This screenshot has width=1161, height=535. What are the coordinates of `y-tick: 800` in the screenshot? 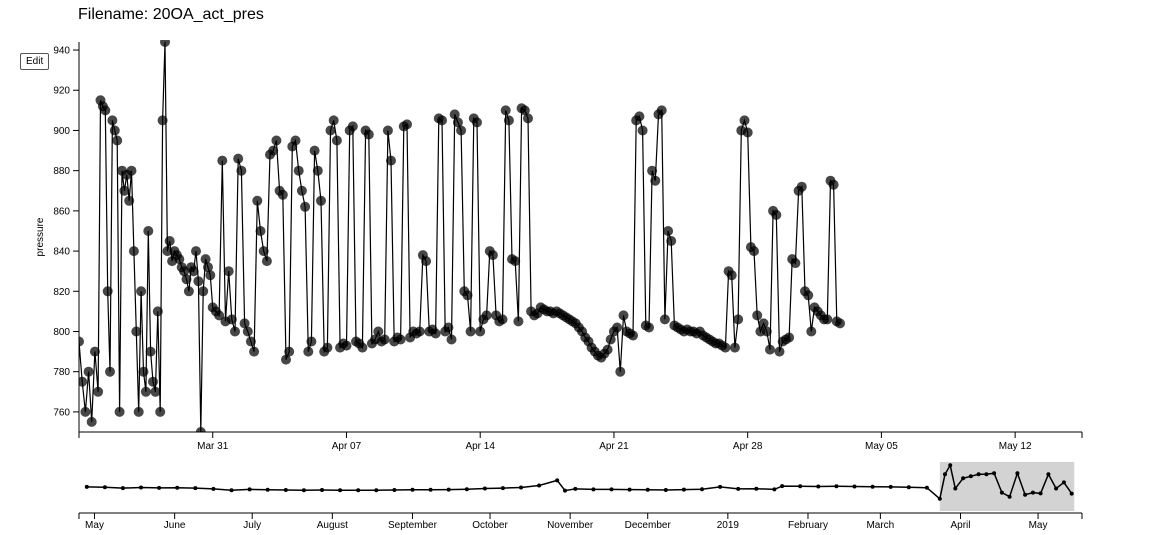 It's located at (66, 332).